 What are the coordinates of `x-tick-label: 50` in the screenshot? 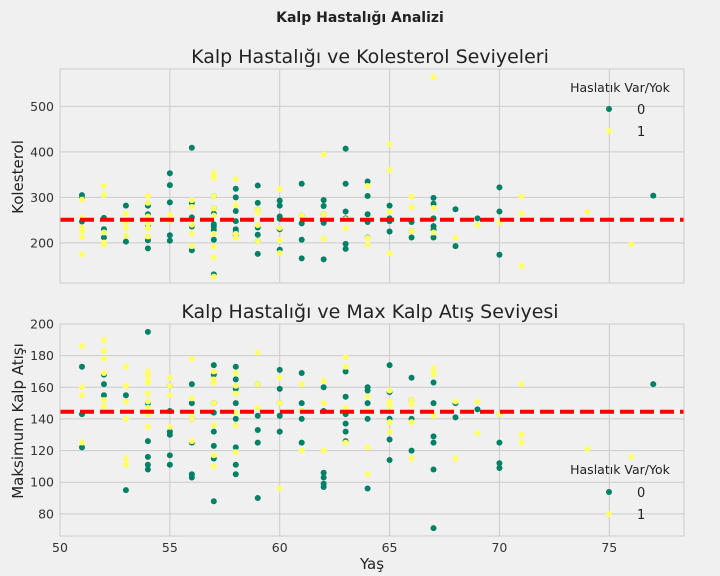 It's located at (60, 547).